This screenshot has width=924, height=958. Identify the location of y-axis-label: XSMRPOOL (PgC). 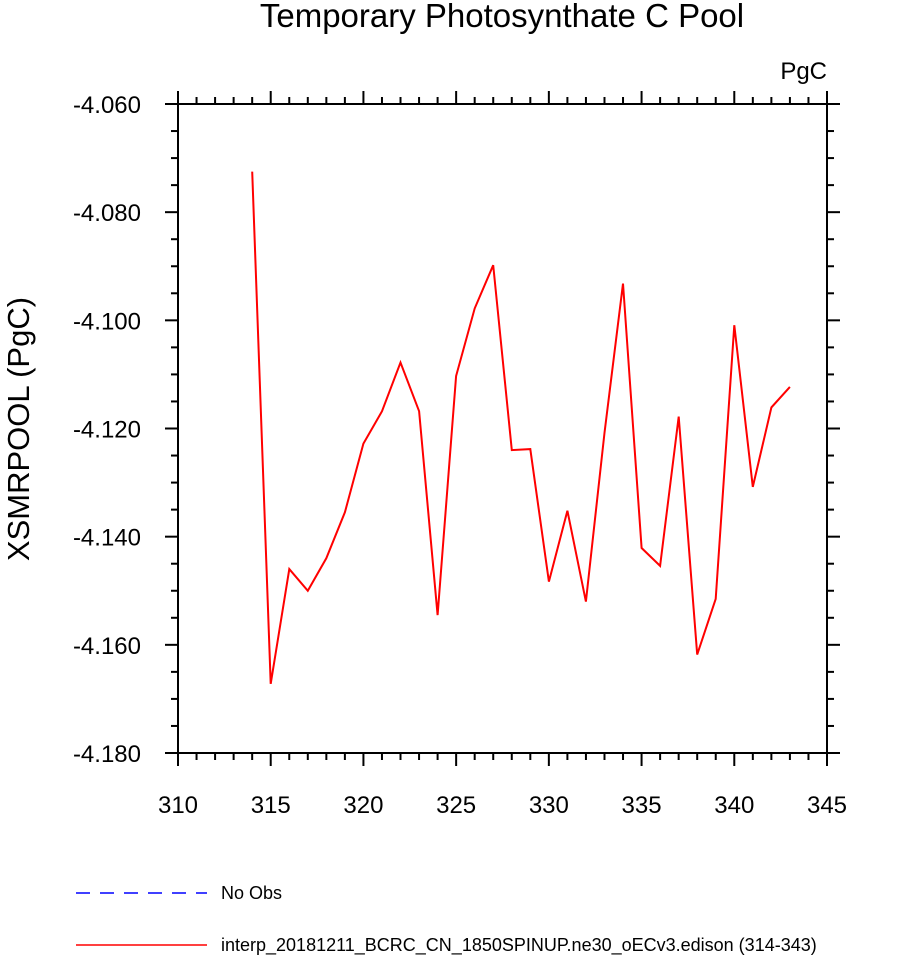
(18, 429).